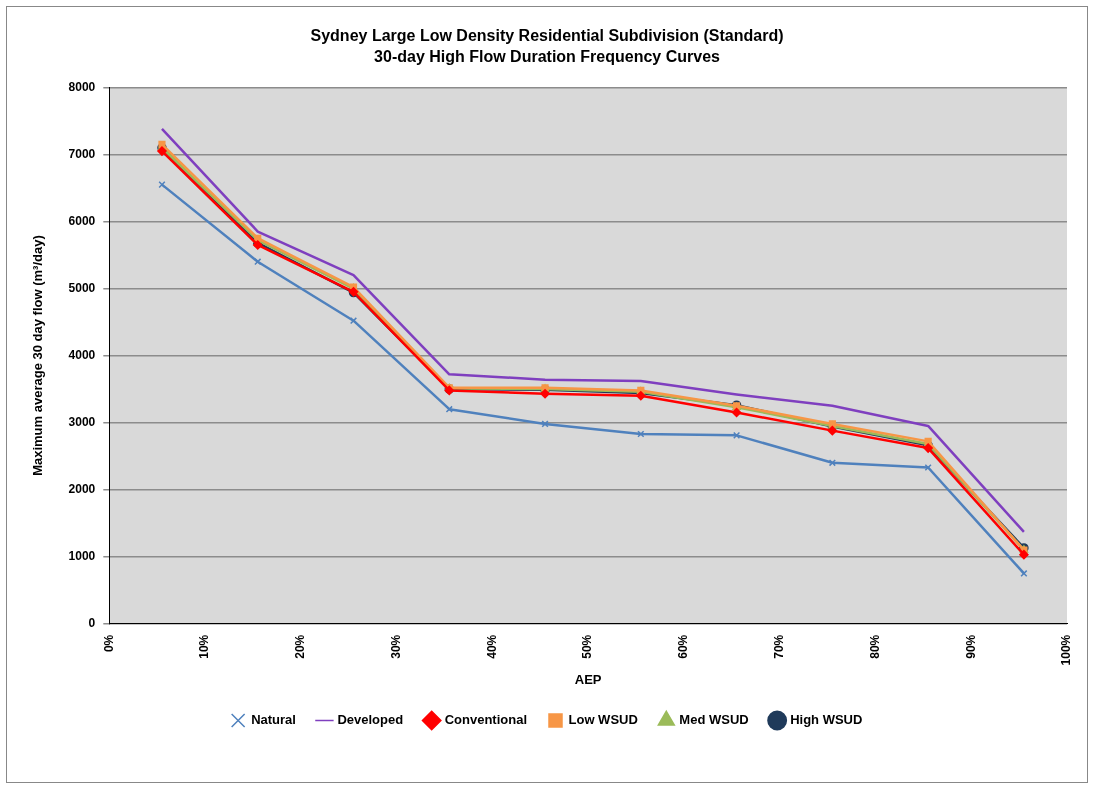 The width and height of the screenshot is (1096, 785). What do you see at coordinates (82, 555) in the screenshot?
I see `y-tick-label: 1000` at bounding box center [82, 555].